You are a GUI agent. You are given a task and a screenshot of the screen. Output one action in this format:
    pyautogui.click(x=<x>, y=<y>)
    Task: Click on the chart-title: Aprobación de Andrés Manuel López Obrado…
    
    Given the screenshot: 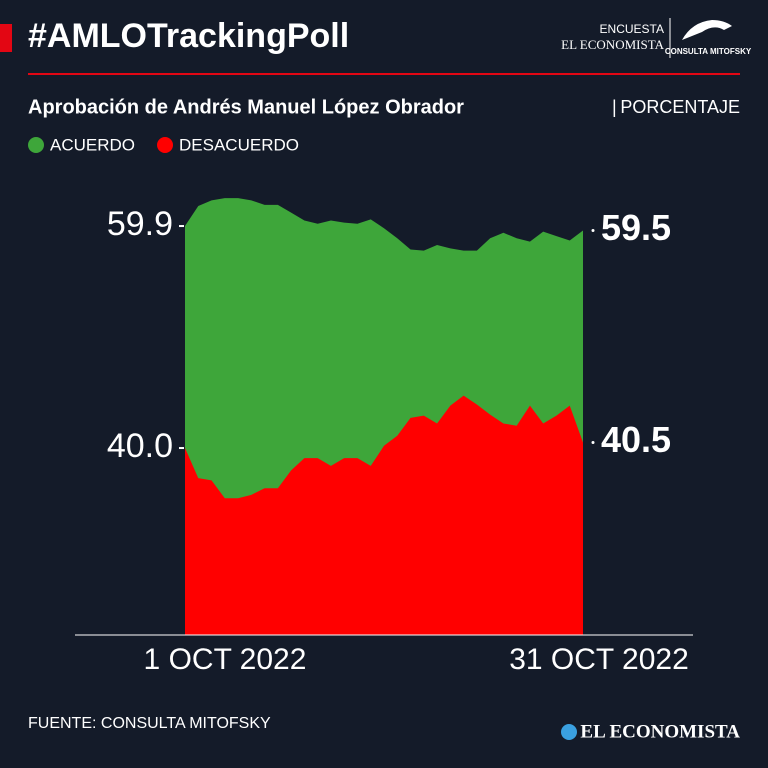 What is the action you would take?
    pyautogui.click(x=246, y=107)
    